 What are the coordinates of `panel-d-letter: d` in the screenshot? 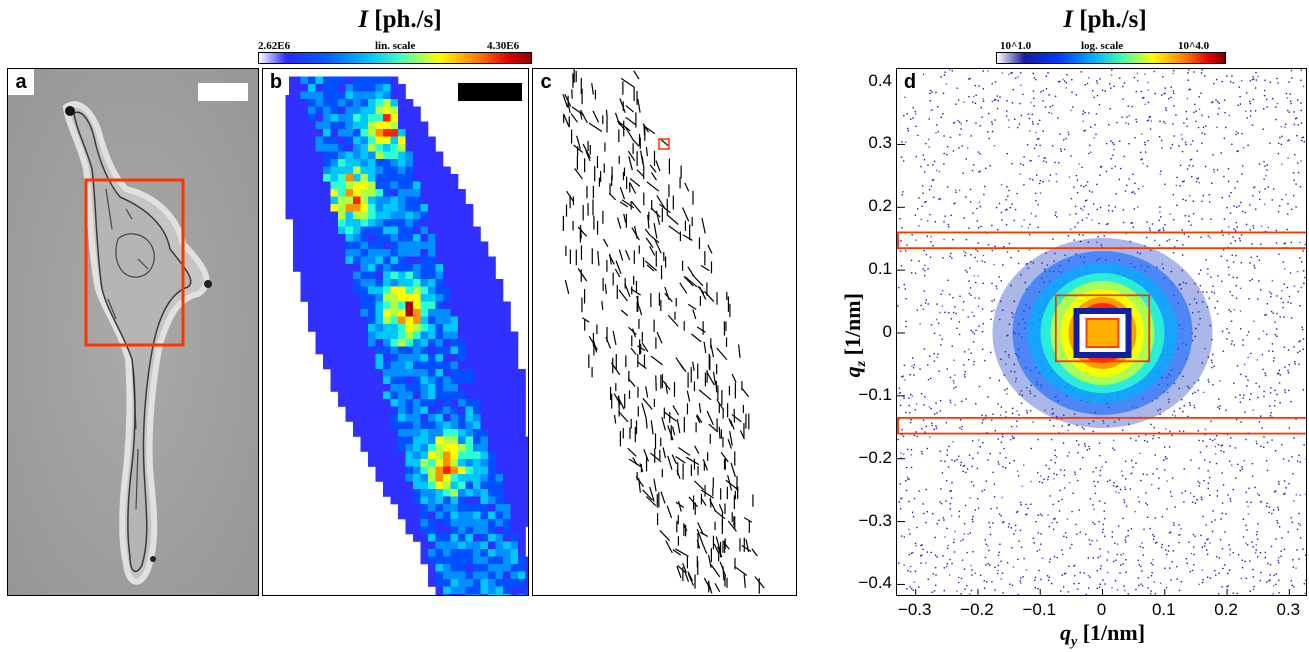 It's located at (910, 82).